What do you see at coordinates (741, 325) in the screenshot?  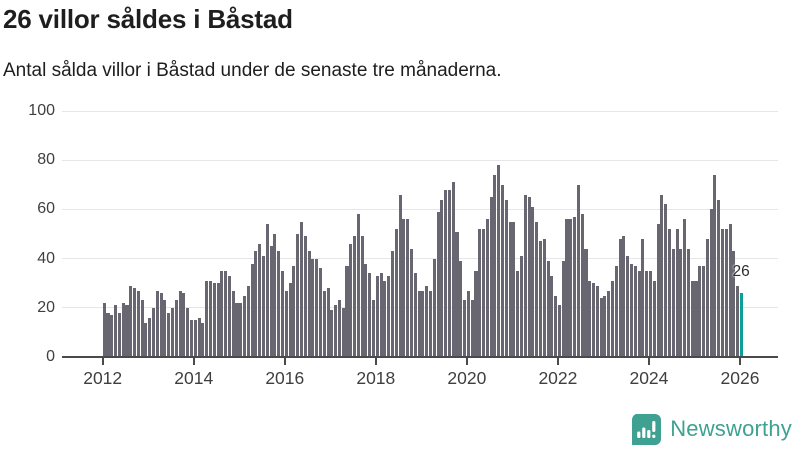 I see `bar-highlight` at bounding box center [741, 325].